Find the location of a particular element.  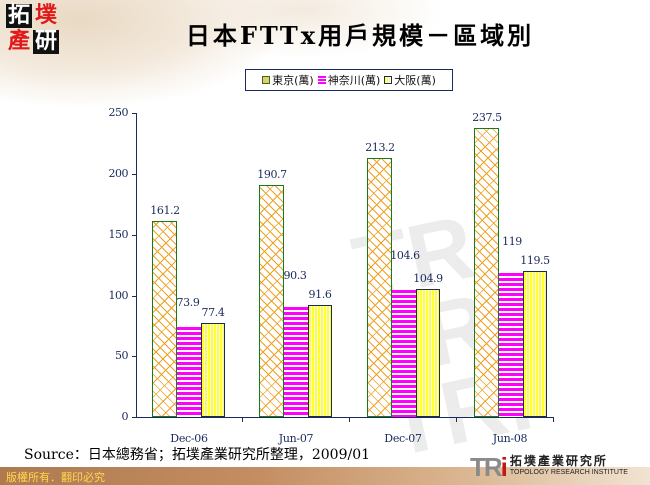

legend-label: 東京(萬) is located at coordinates (293, 80).